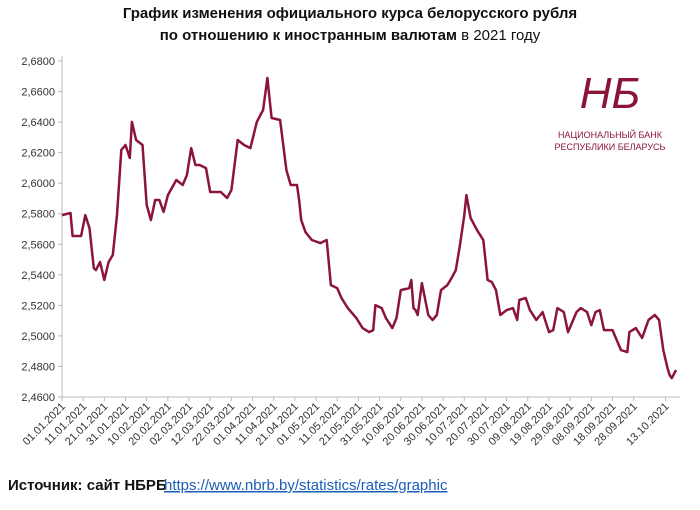 The height and width of the screenshot is (510, 700). What do you see at coordinates (610, 147) in the screenshot?
I see `logo-text: РЕСПУБЛИКИ БЕЛАРУСЬ` at bounding box center [610, 147].